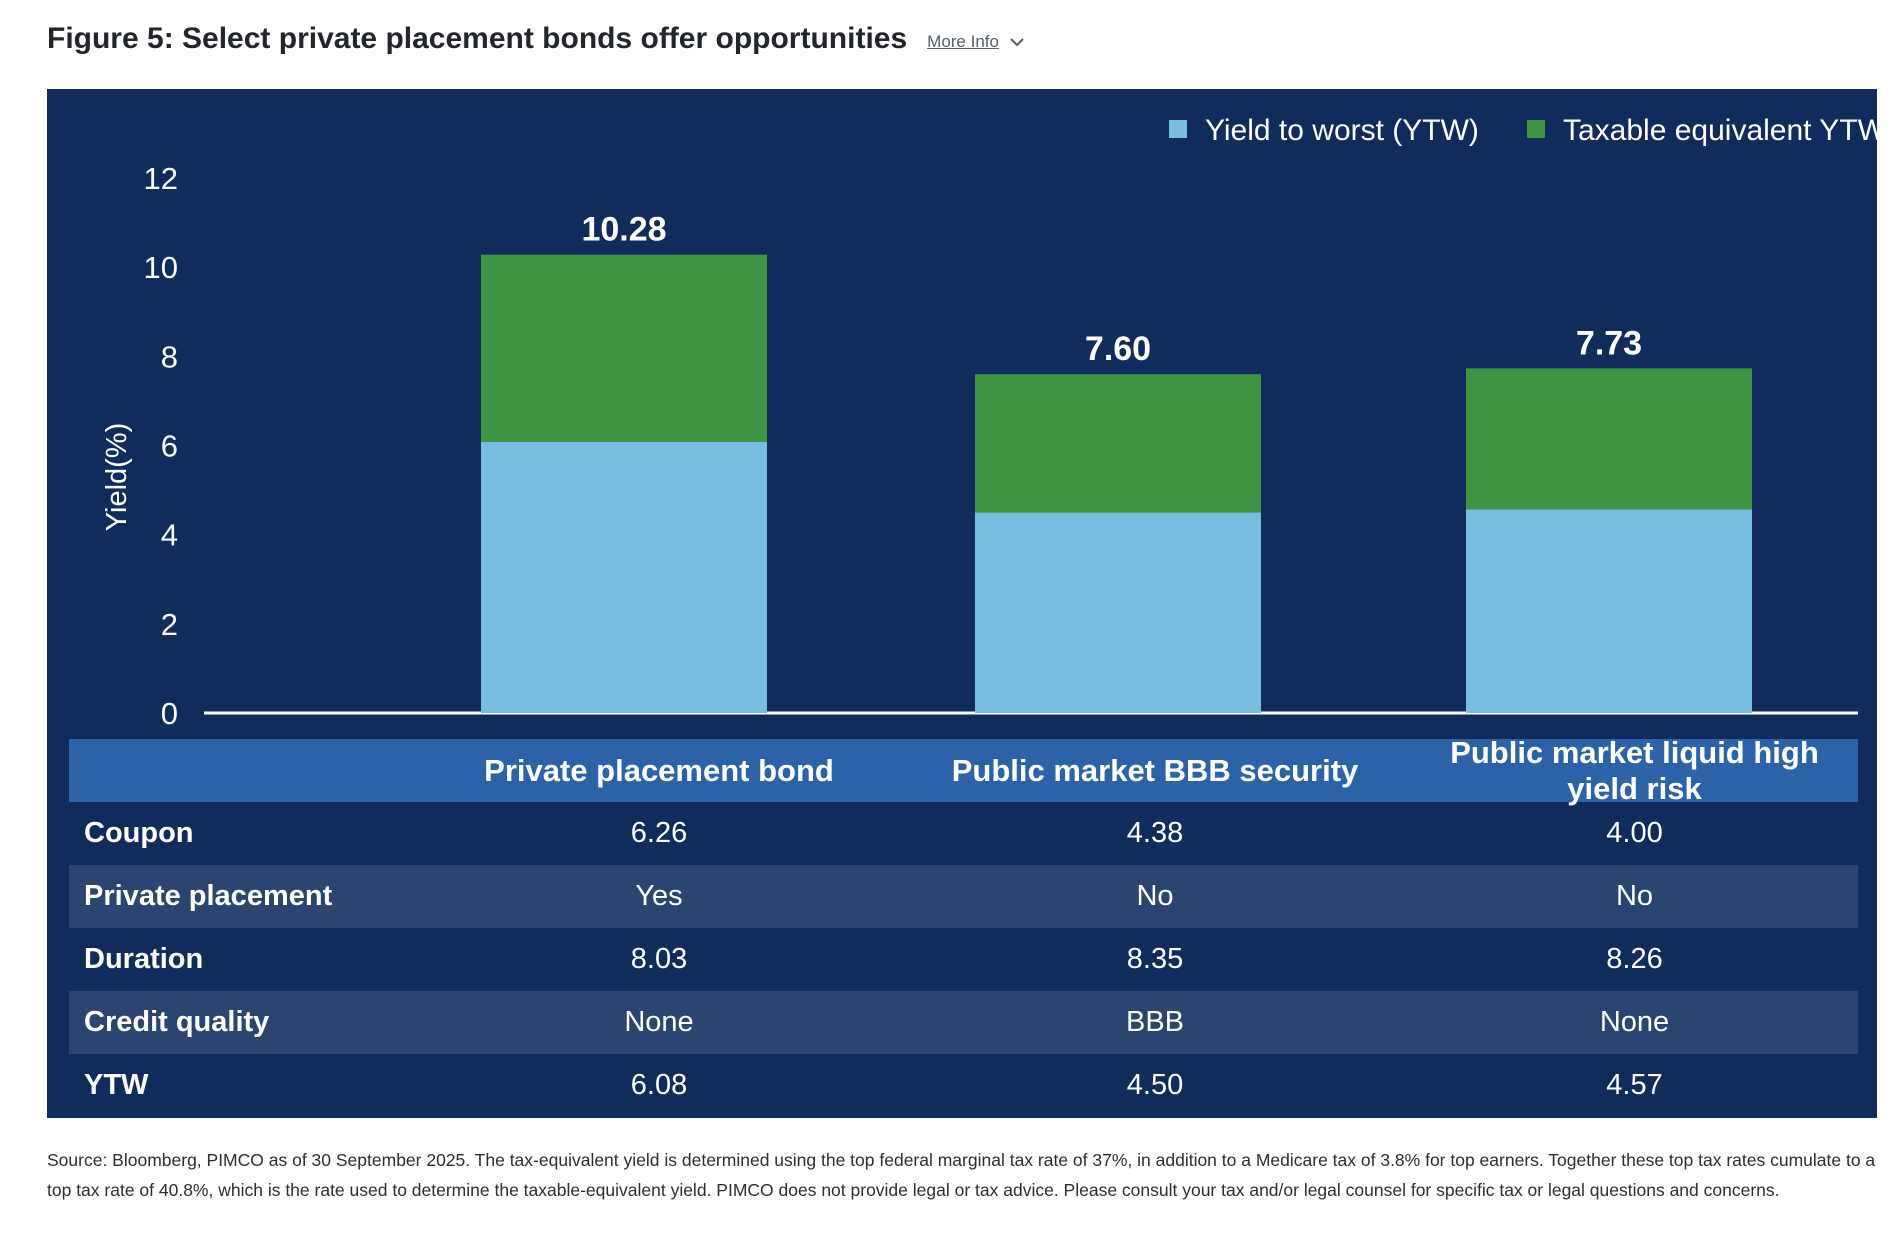 Image resolution: width=1904 pixels, height=1260 pixels. I want to click on table-header-cell: Public market liquid high yield risk, so click(1634, 770).